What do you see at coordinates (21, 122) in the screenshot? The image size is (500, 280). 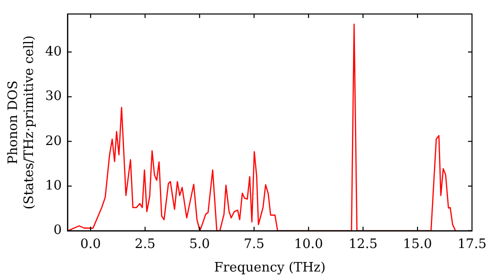 I see `y-axis-title: Phonon DOS (States/THz·primitive cell)` at bounding box center [21, 122].